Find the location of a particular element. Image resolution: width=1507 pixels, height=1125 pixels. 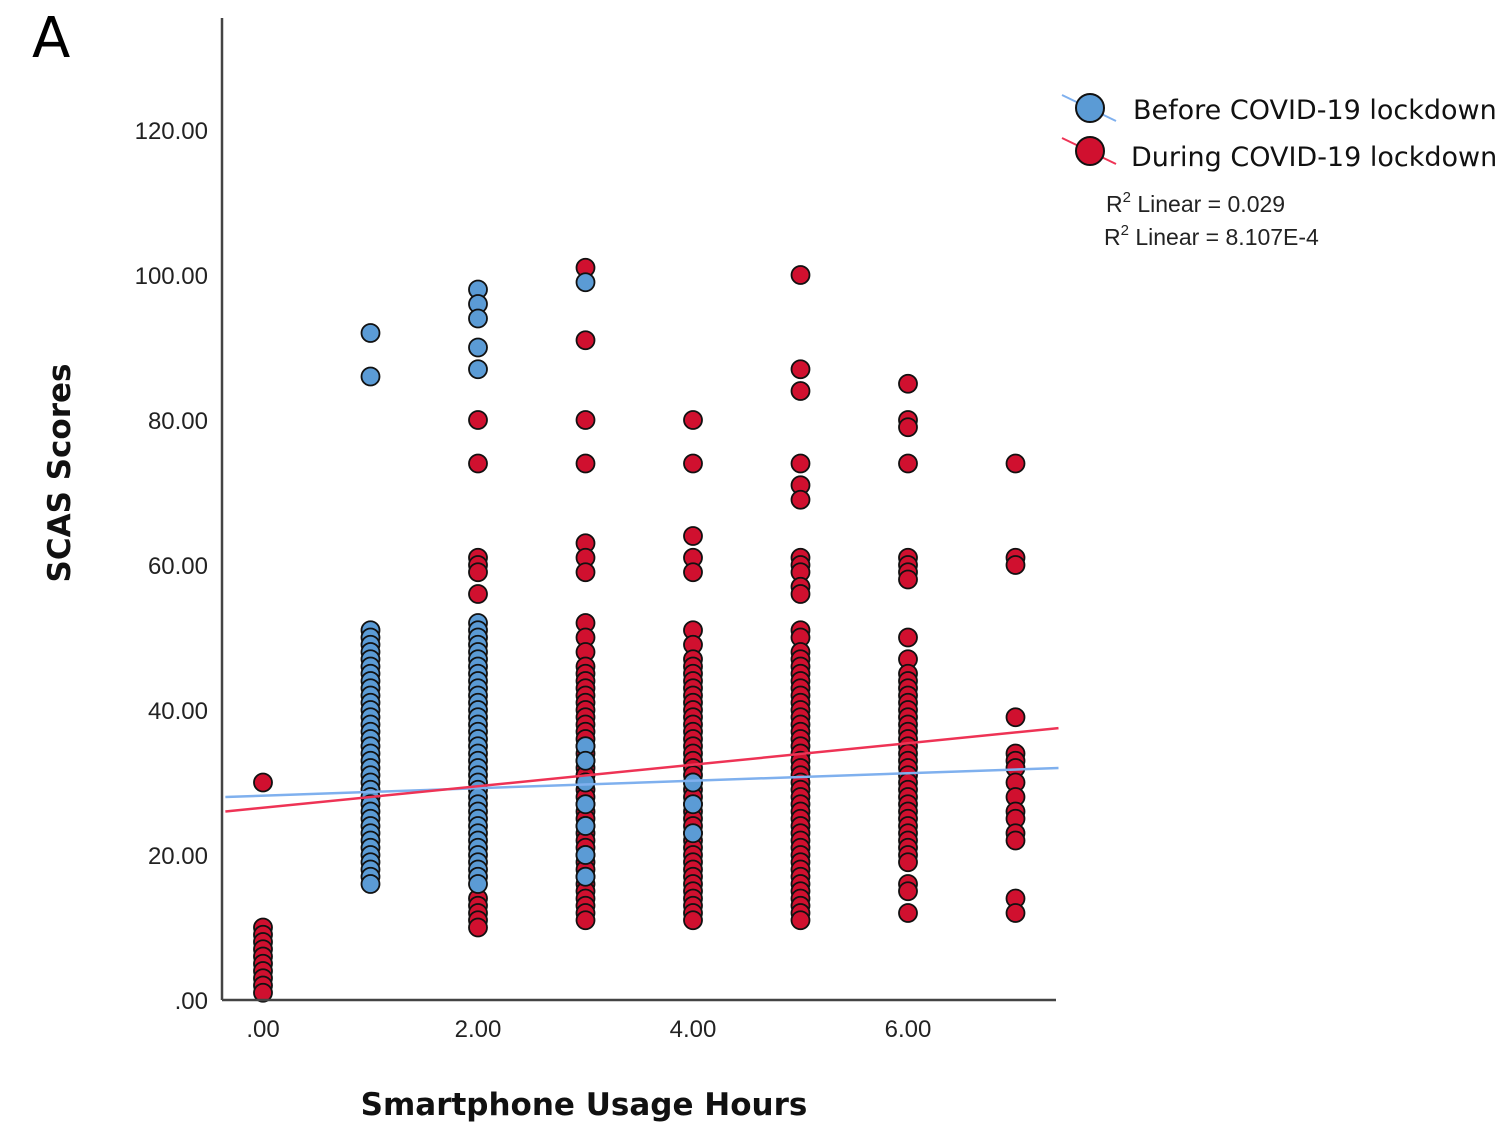

legend-label-during: During COVID-19 lockdown is located at coordinates (1314, 157).